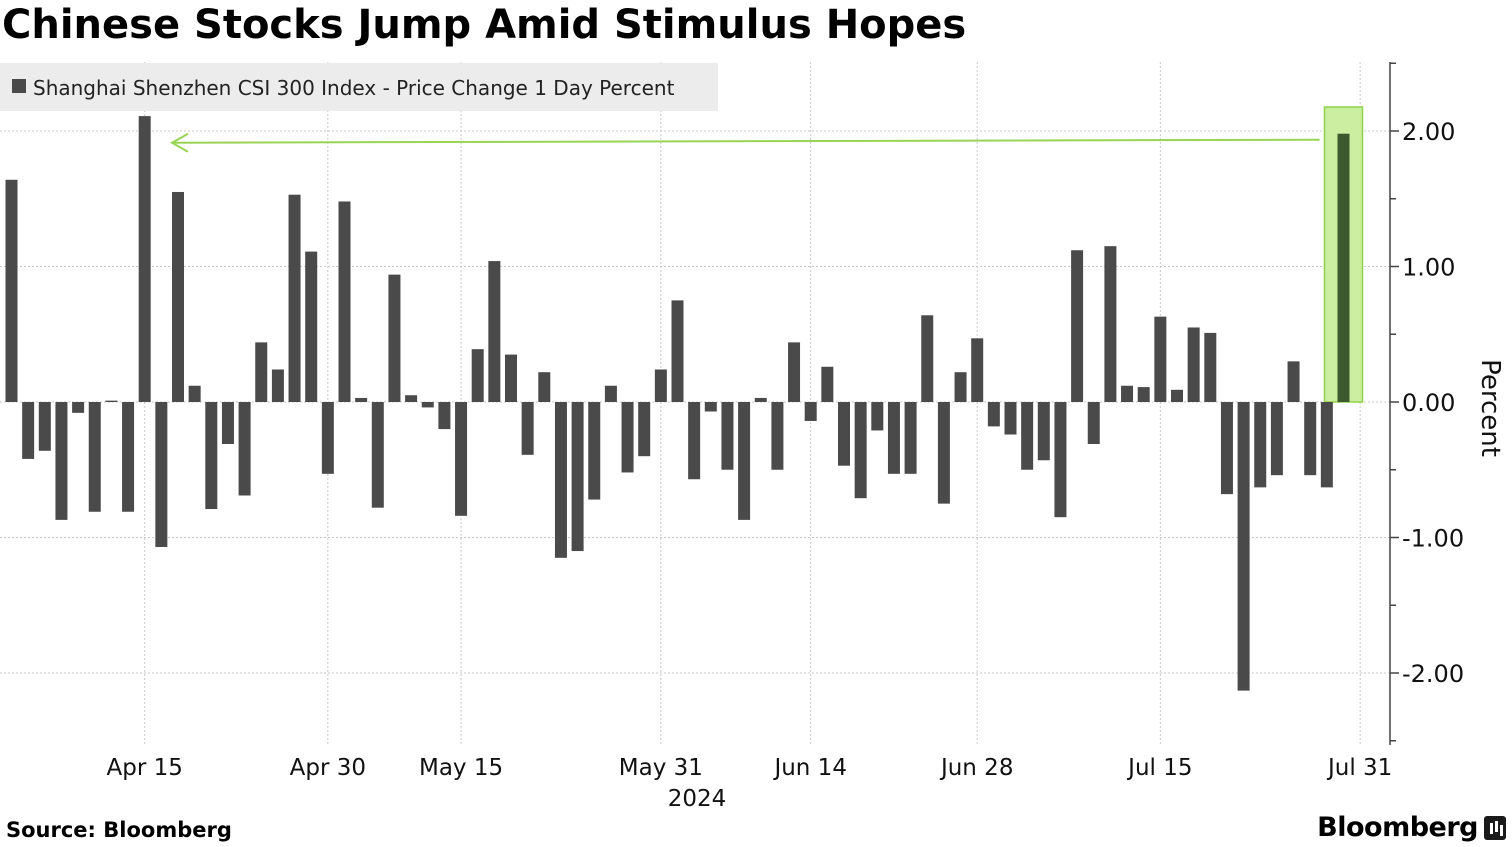 Image resolution: width=1512 pixels, height=847 pixels. I want to click on y-tick-label: 2.00, so click(1428, 132).